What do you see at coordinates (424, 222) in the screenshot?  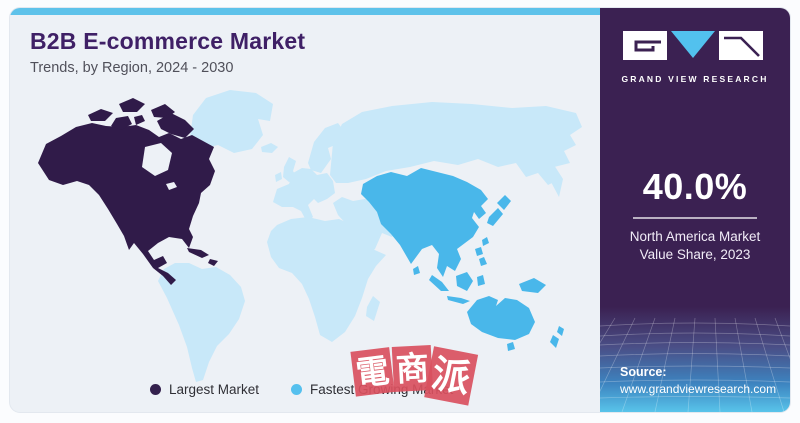 I see `asia-mainland` at bounding box center [424, 222].